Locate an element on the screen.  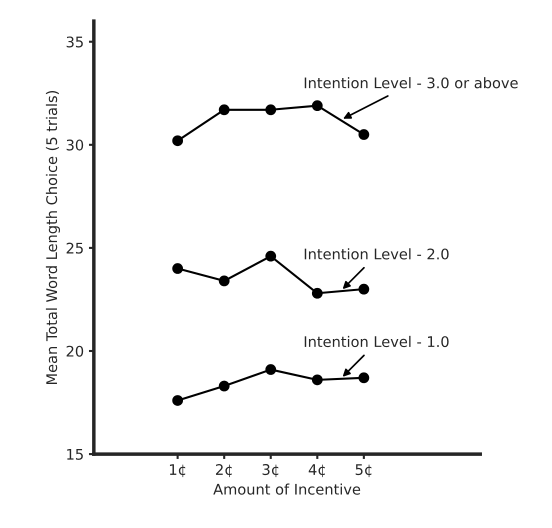
text: Intention Level - 1.0 is located at coordinates (376, 342).